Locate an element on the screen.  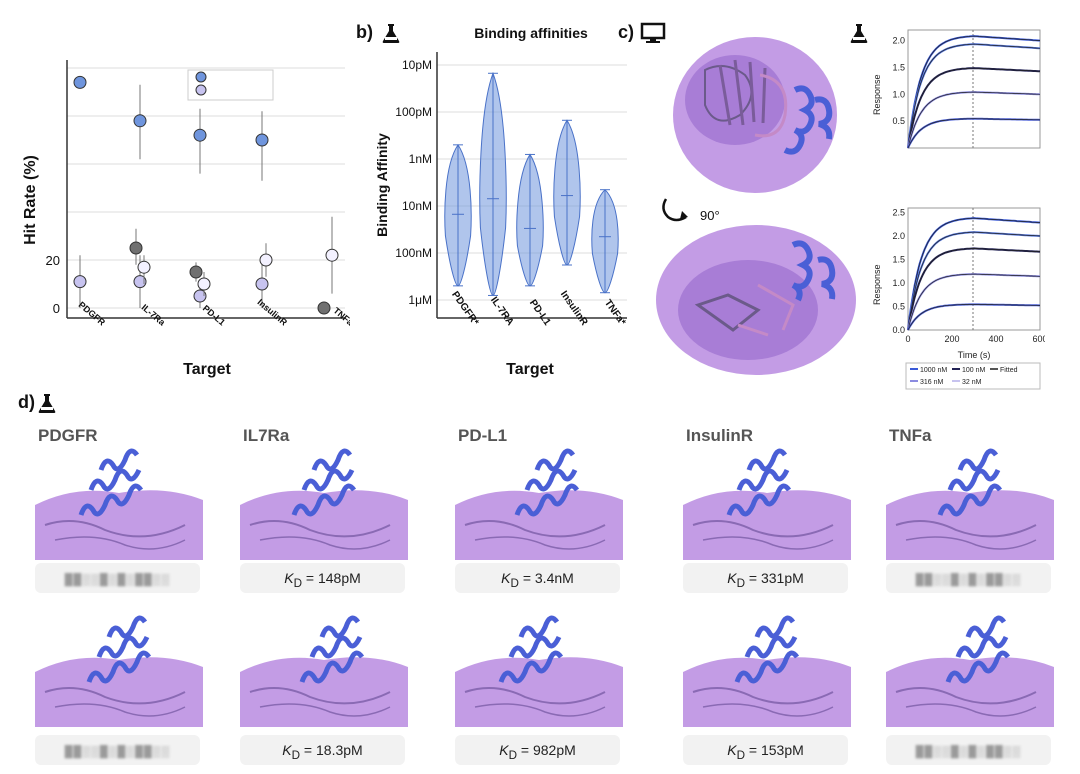
kd-value-box: KD = 153pM is located at coordinates (765, 750).